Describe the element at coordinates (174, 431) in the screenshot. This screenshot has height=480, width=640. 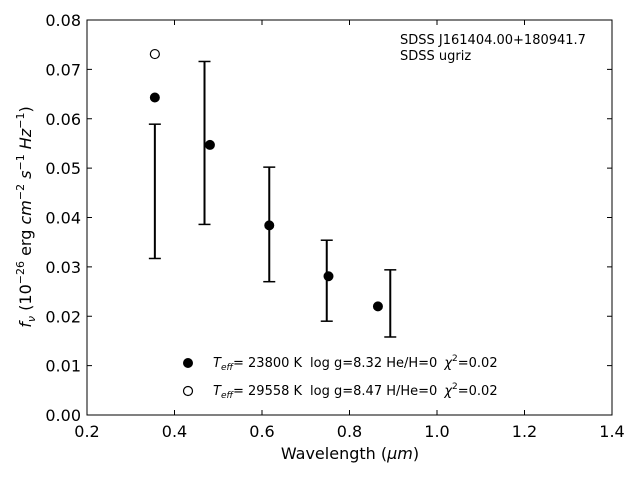
I see `x-tick-label: 0.4` at that location.